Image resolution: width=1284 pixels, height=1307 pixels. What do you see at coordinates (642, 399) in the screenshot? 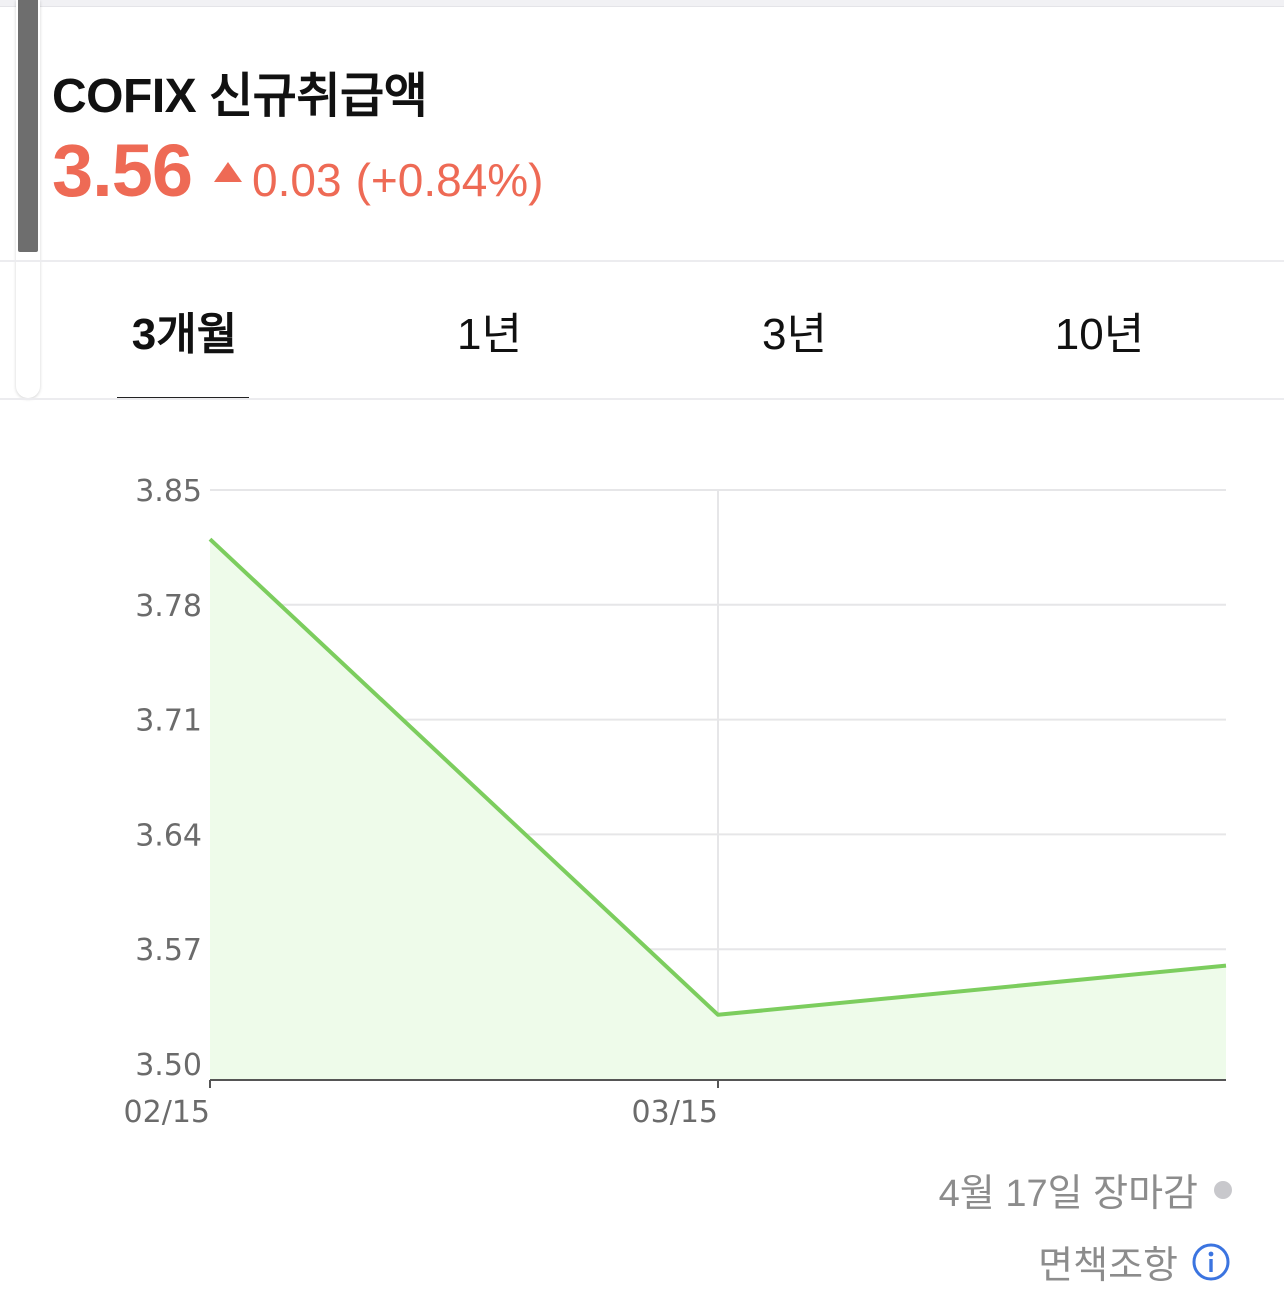
I see `tabs-divider` at bounding box center [642, 399].